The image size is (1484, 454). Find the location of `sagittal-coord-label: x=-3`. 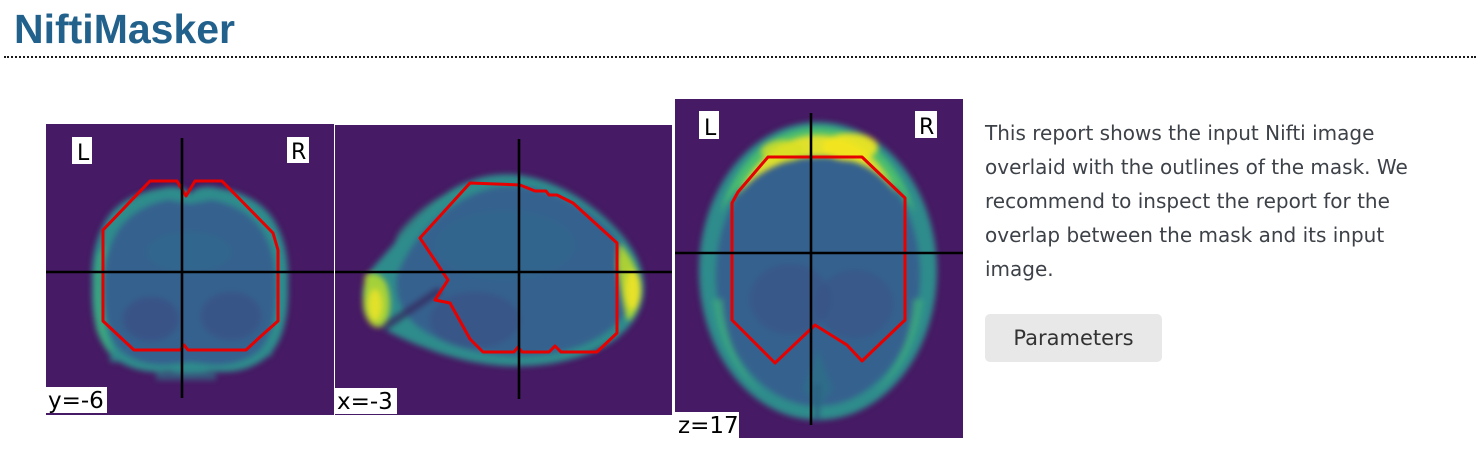

sagittal-coord-label: x=-3 is located at coordinates (365, 402).